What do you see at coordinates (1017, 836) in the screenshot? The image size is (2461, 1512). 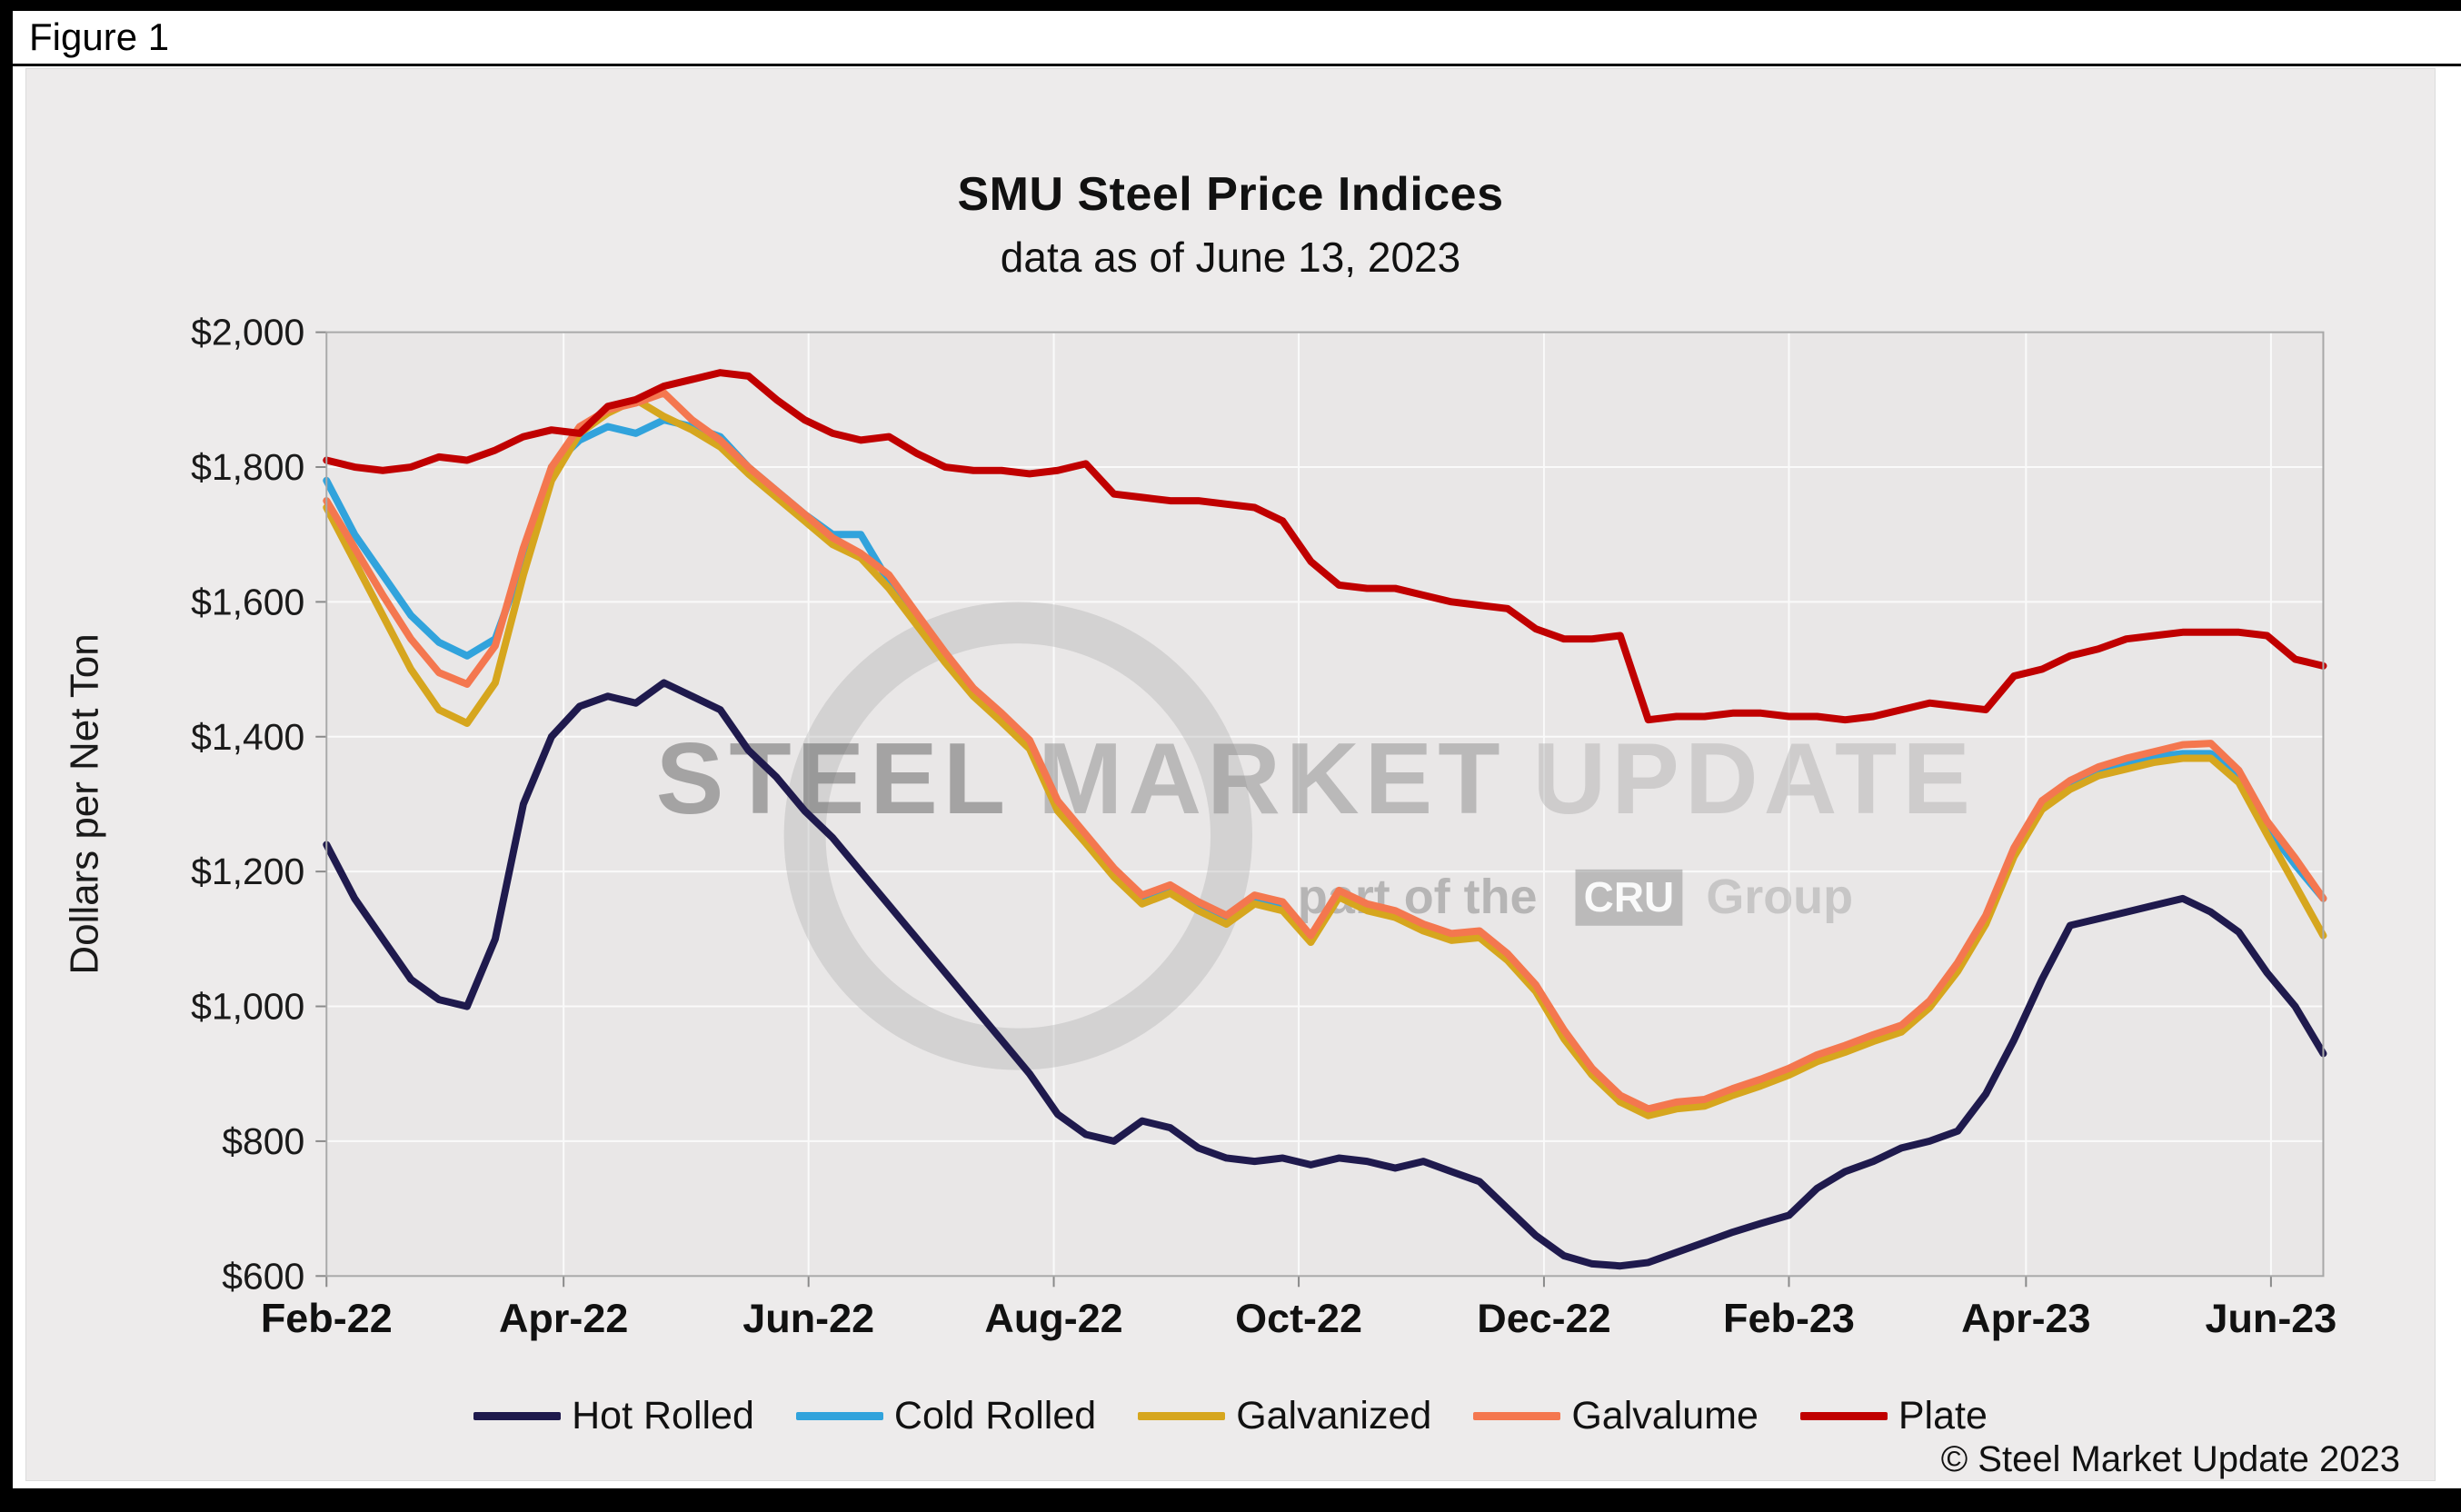 I see `watermark-ring-icon` at bounding box center [1017, 836].